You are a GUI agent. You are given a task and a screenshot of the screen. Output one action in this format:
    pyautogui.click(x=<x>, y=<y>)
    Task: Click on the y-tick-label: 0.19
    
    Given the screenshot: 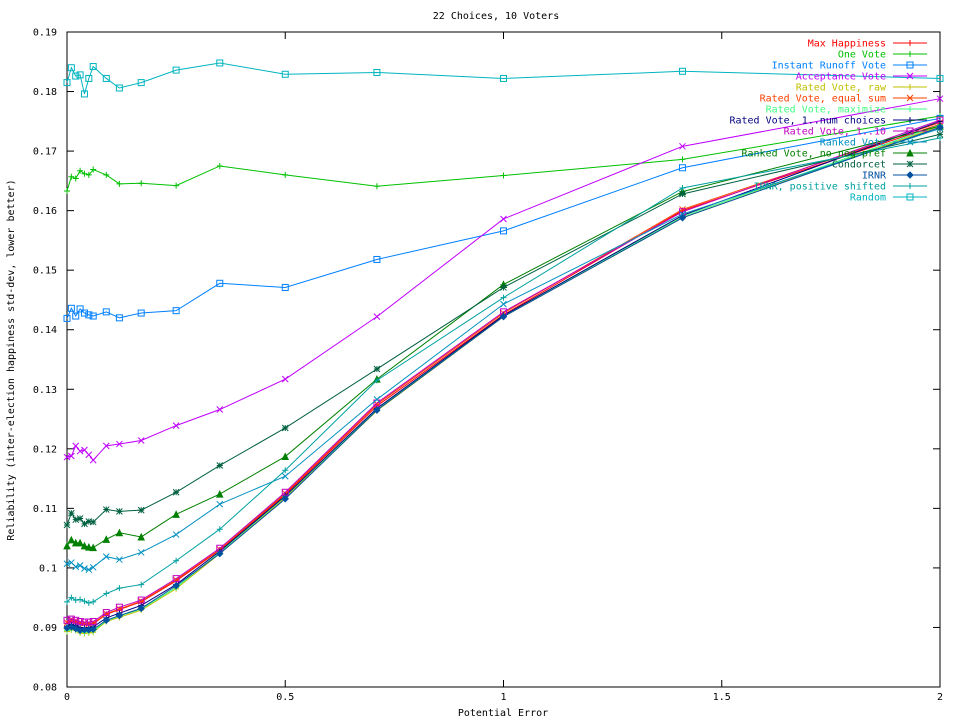 What is the action you would take?
    pyautogui.click(x=45, y=33)
    